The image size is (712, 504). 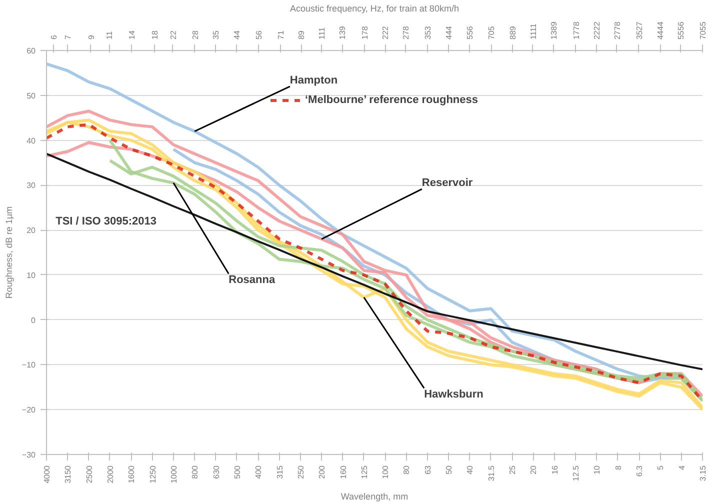 What do you see at coordinates (597, 30) in the screenshot?
I see `x2-tick-label: 2222` at bounding box center [597, 30].